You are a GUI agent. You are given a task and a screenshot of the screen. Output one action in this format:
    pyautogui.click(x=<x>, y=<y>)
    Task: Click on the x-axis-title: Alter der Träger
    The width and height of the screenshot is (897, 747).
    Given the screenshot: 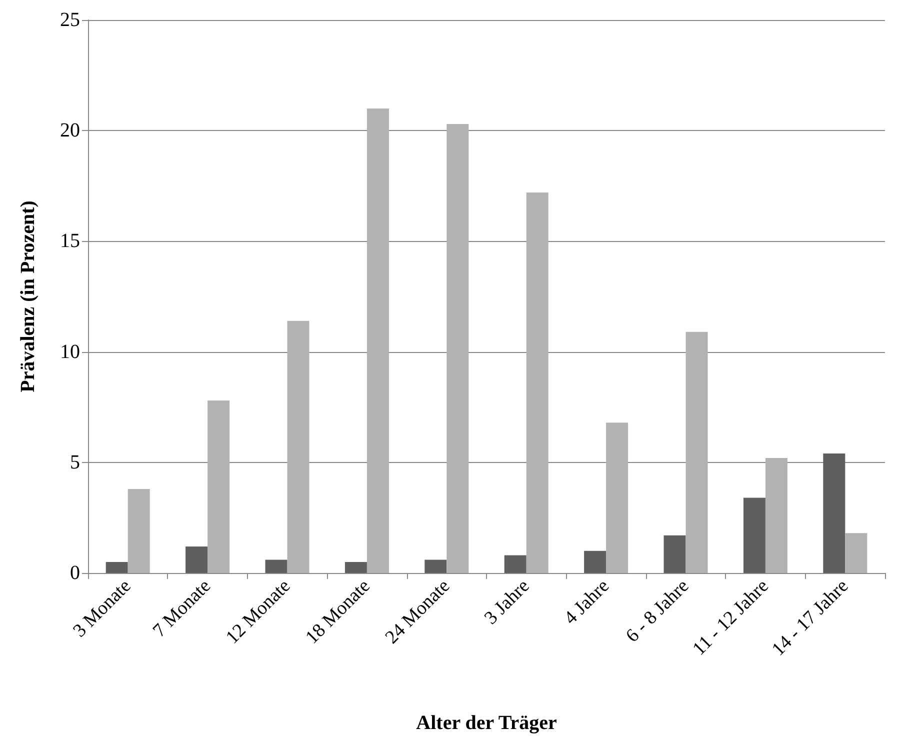 What is the action you would take?
    pyautogui.click(x=486, y=723)
    